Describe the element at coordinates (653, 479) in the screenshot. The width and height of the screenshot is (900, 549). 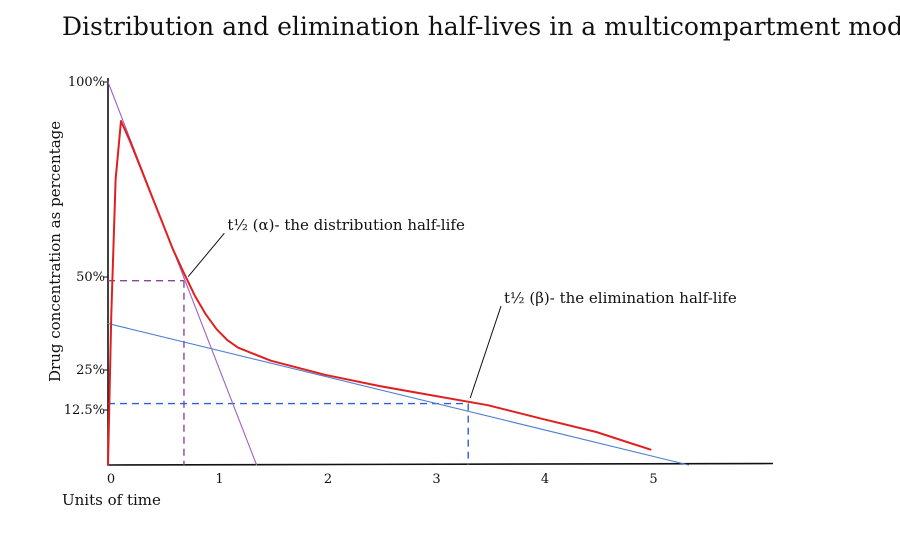
I see `x-tick-label: 5` at that location.